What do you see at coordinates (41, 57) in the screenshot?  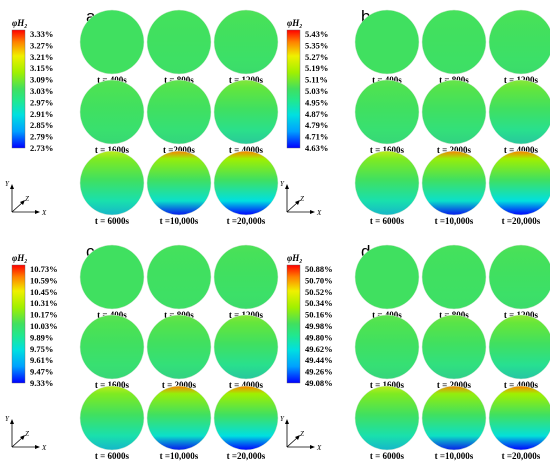 I see `colorbar-tick-label: 3.21%` at bounding box center [41, 57].